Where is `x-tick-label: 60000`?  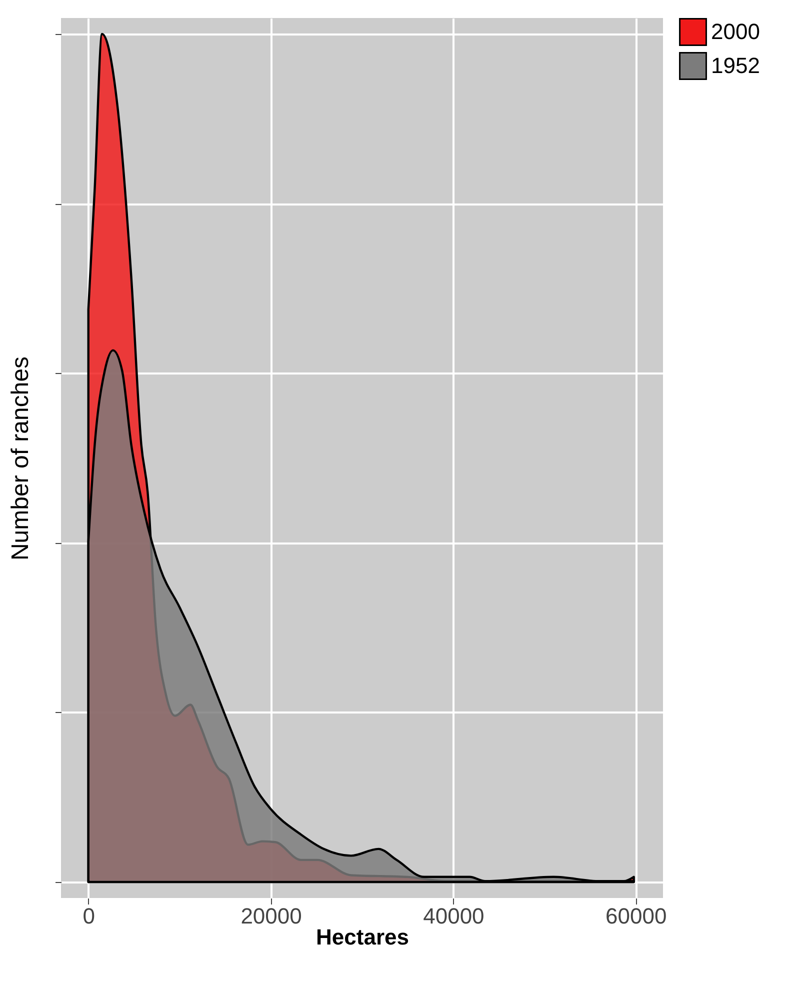
x-tick-label: 60000 is located at coordinates (636, 916).